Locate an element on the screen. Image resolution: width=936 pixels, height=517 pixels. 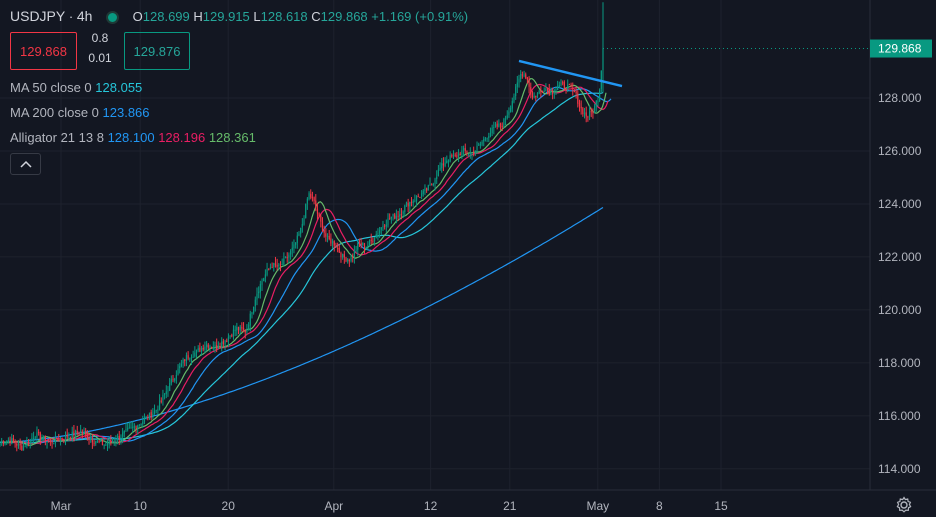
sell-button: 129.868 is located at coordinates (43, 51).